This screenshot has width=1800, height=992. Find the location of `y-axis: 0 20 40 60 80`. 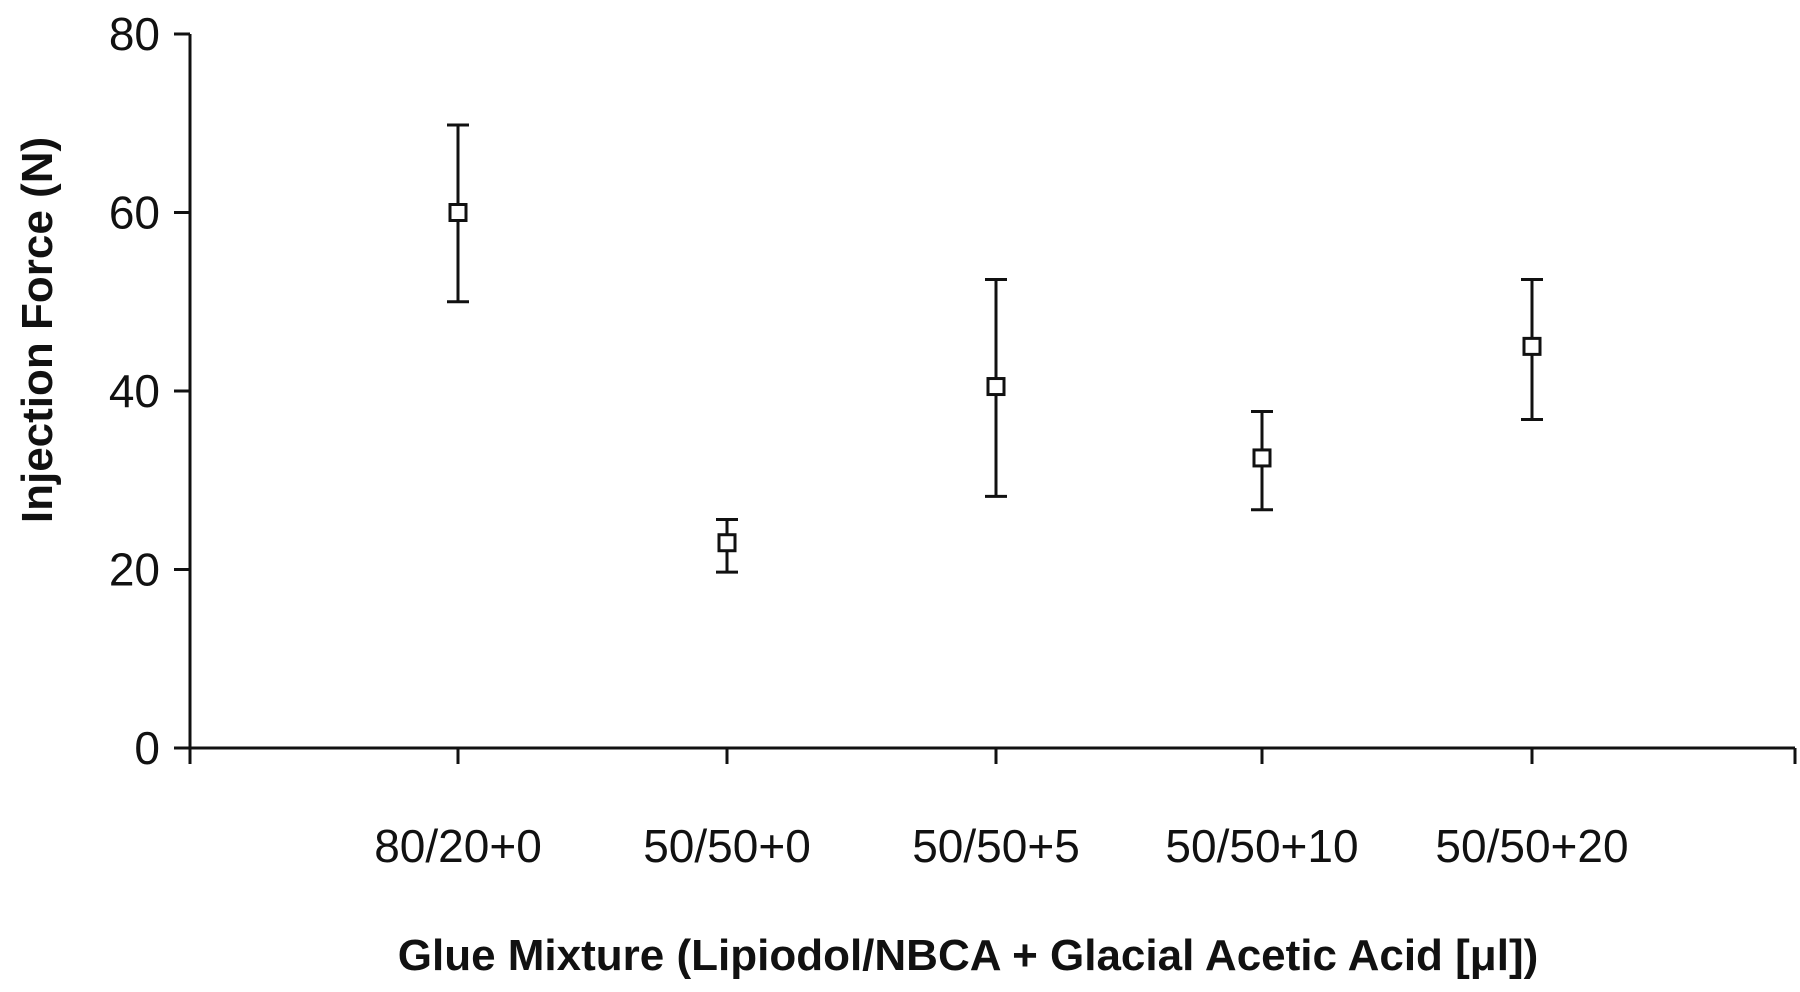

y-axis: 0 20 40 60 80 is located at coordinates (150, 391).